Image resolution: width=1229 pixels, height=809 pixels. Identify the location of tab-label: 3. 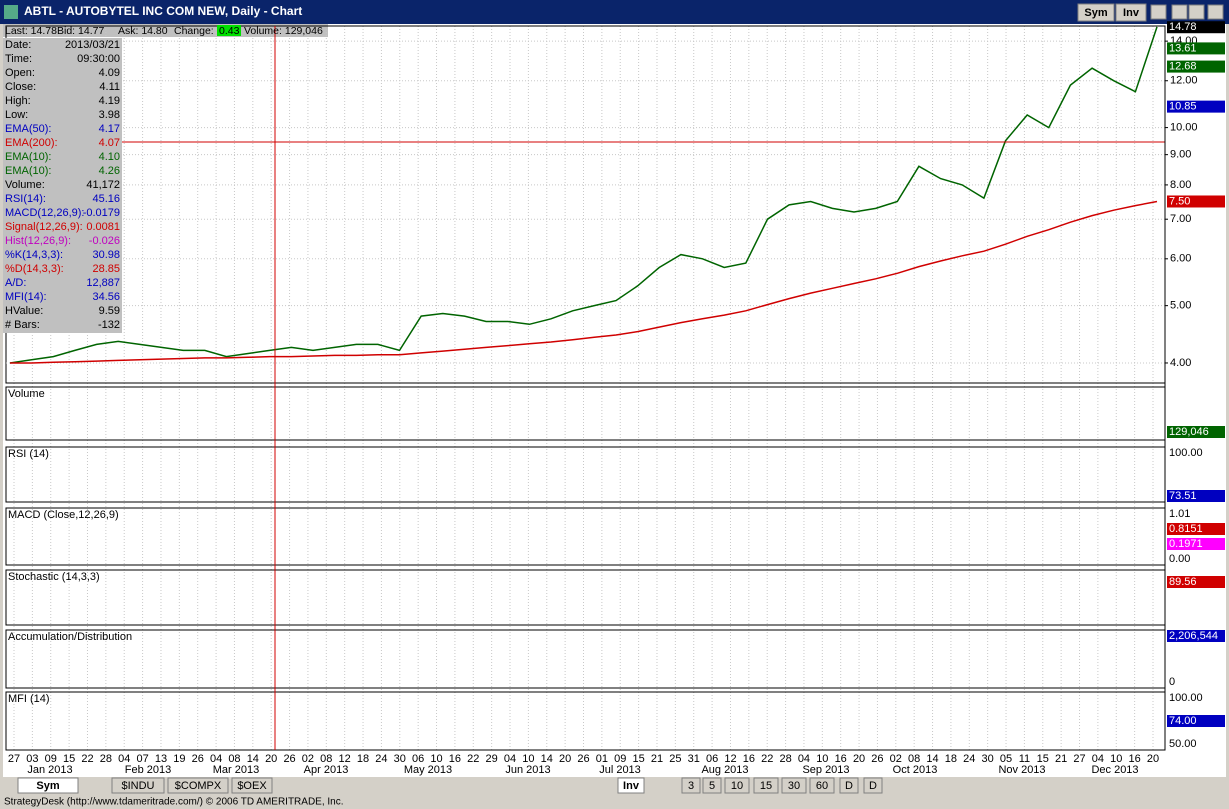
(691, 786).